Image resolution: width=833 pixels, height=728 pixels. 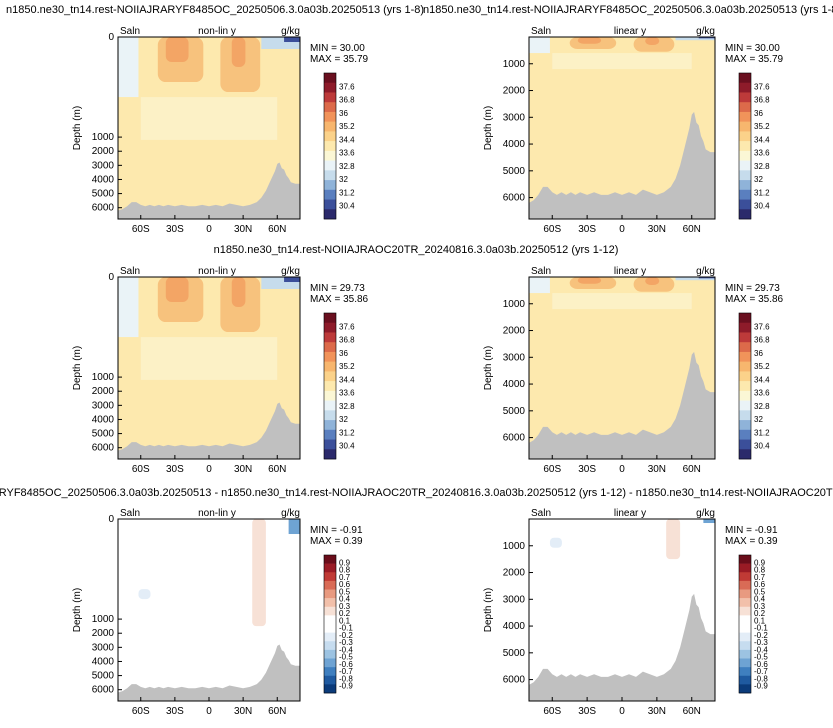 What do you see at coordinates (514, 91) in the screenshot?
I see `y-tick-label: 2000` at bounding box center [514, 91].